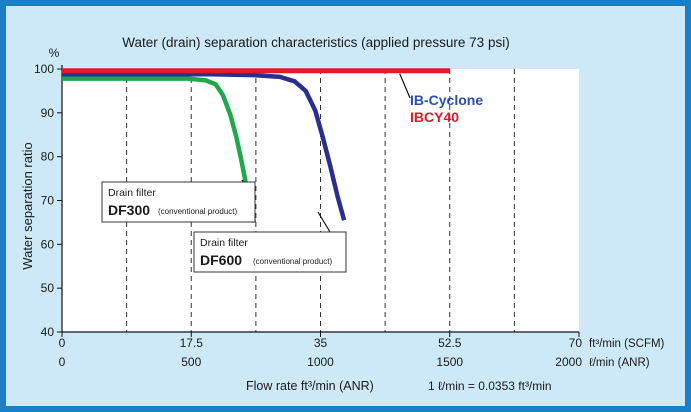 The width and height of the screenshot is (691, 412). What do you see at coordinates (490, 386) in the screenshot?
I see `conversion-note: 1 ℓ/min = 0.0353 ft³/min` at bounding box center [490, 386].